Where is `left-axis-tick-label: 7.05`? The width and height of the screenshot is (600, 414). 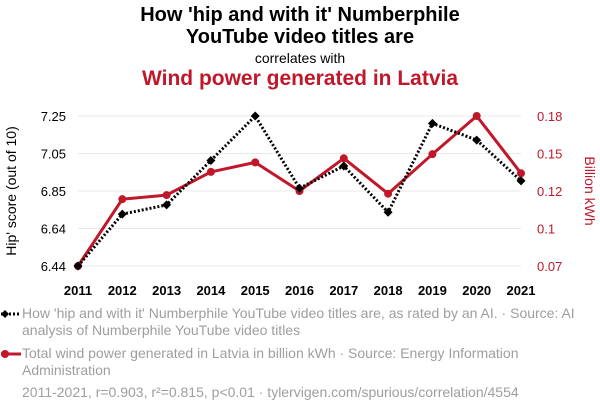
left-axis-tick-label: 7.05 is located at coordinates (53, 154).